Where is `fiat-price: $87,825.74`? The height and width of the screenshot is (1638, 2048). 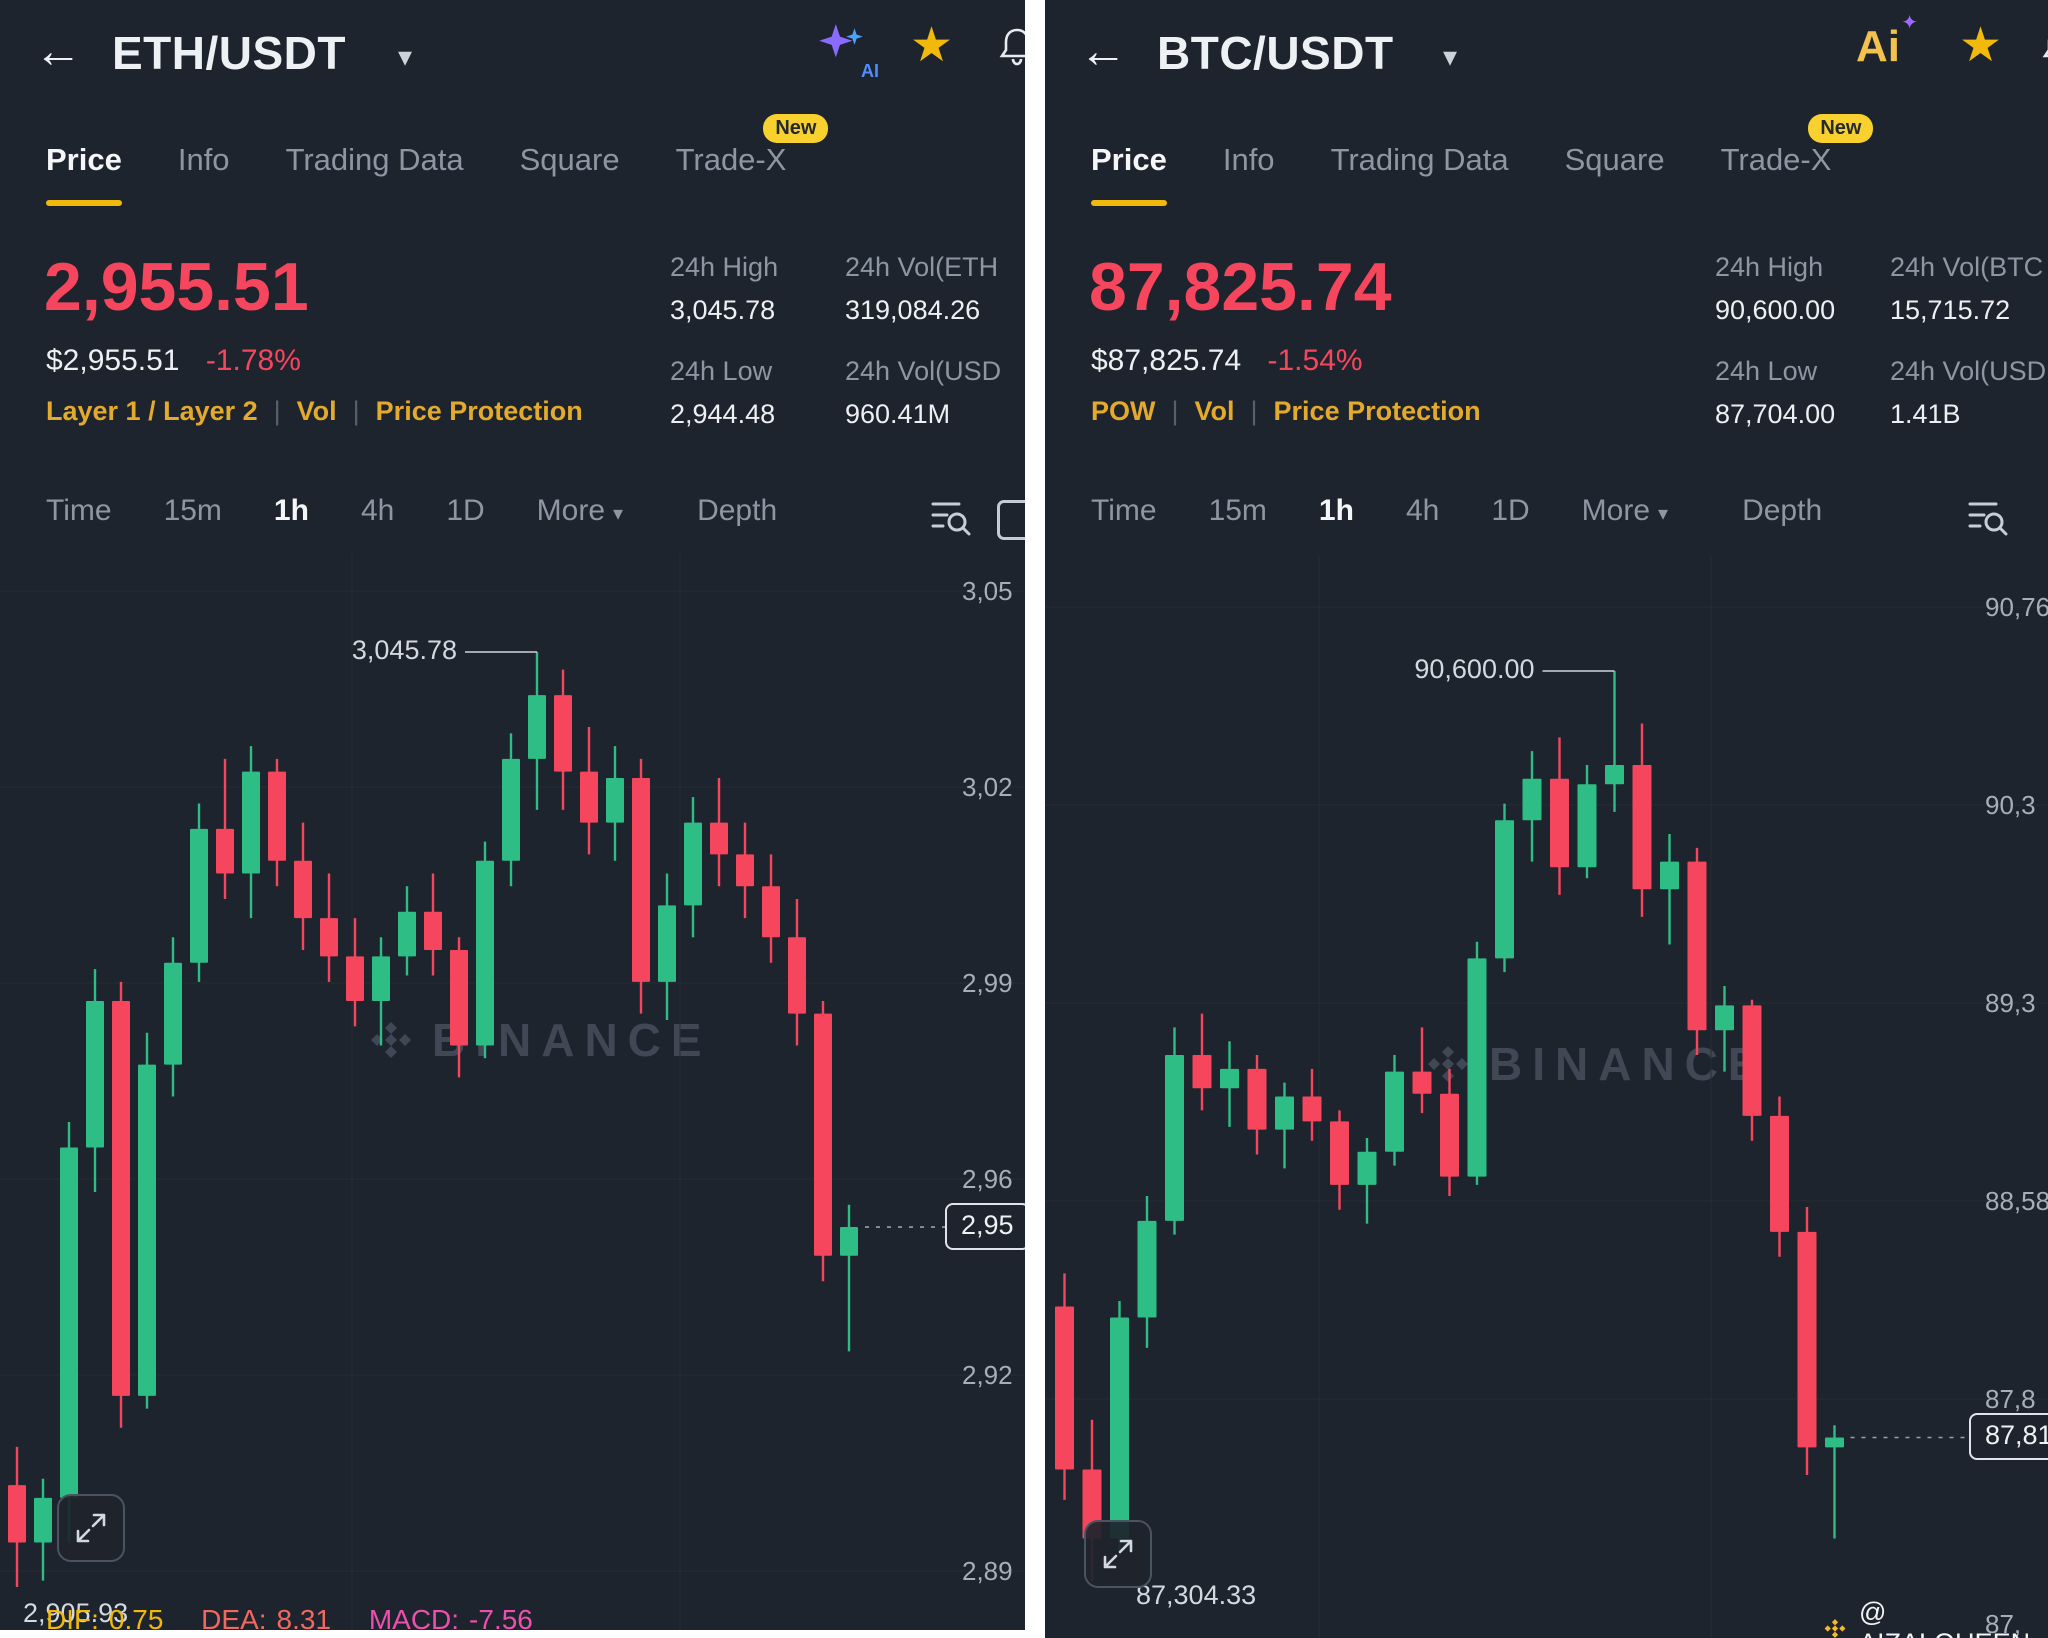
fiat-price: $87,825.74 is located at coordinates (1166, 360).